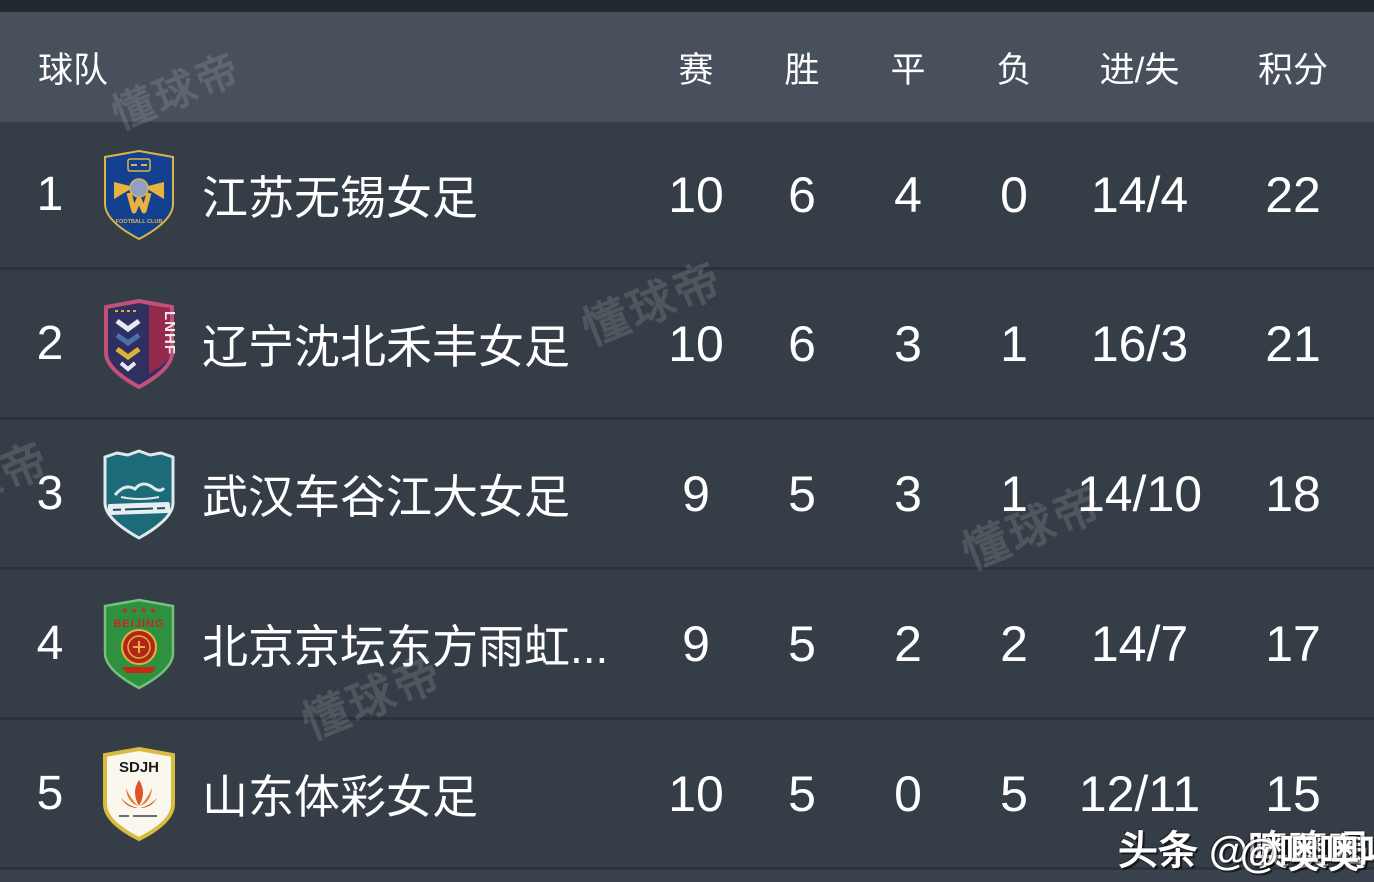 The height and width of the screenshot is (882, 1374). What do you see at coordinates (50, 343) in the screenshot?
I see `rank-label: 2` at bounding box center [50, 343].